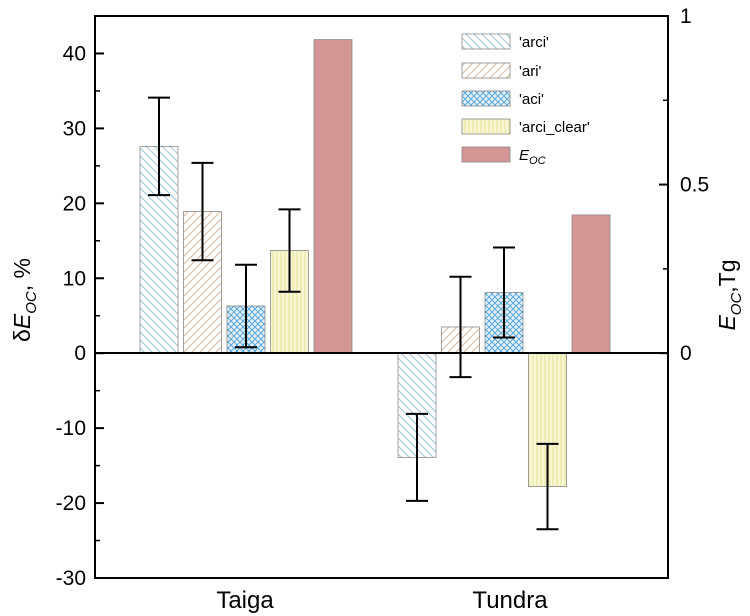  I want to click on left-axis-title-sub: OC, so click(31, 302).